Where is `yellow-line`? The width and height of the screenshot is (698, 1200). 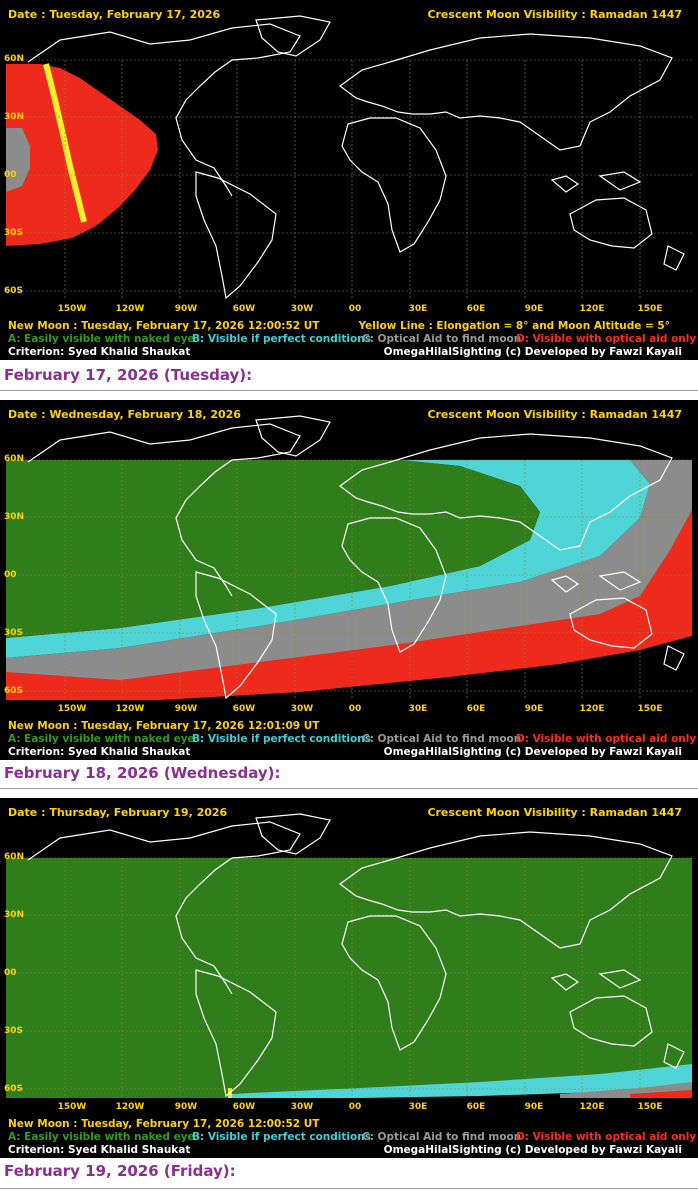
yellow-line is located at coordinates (65, 143).